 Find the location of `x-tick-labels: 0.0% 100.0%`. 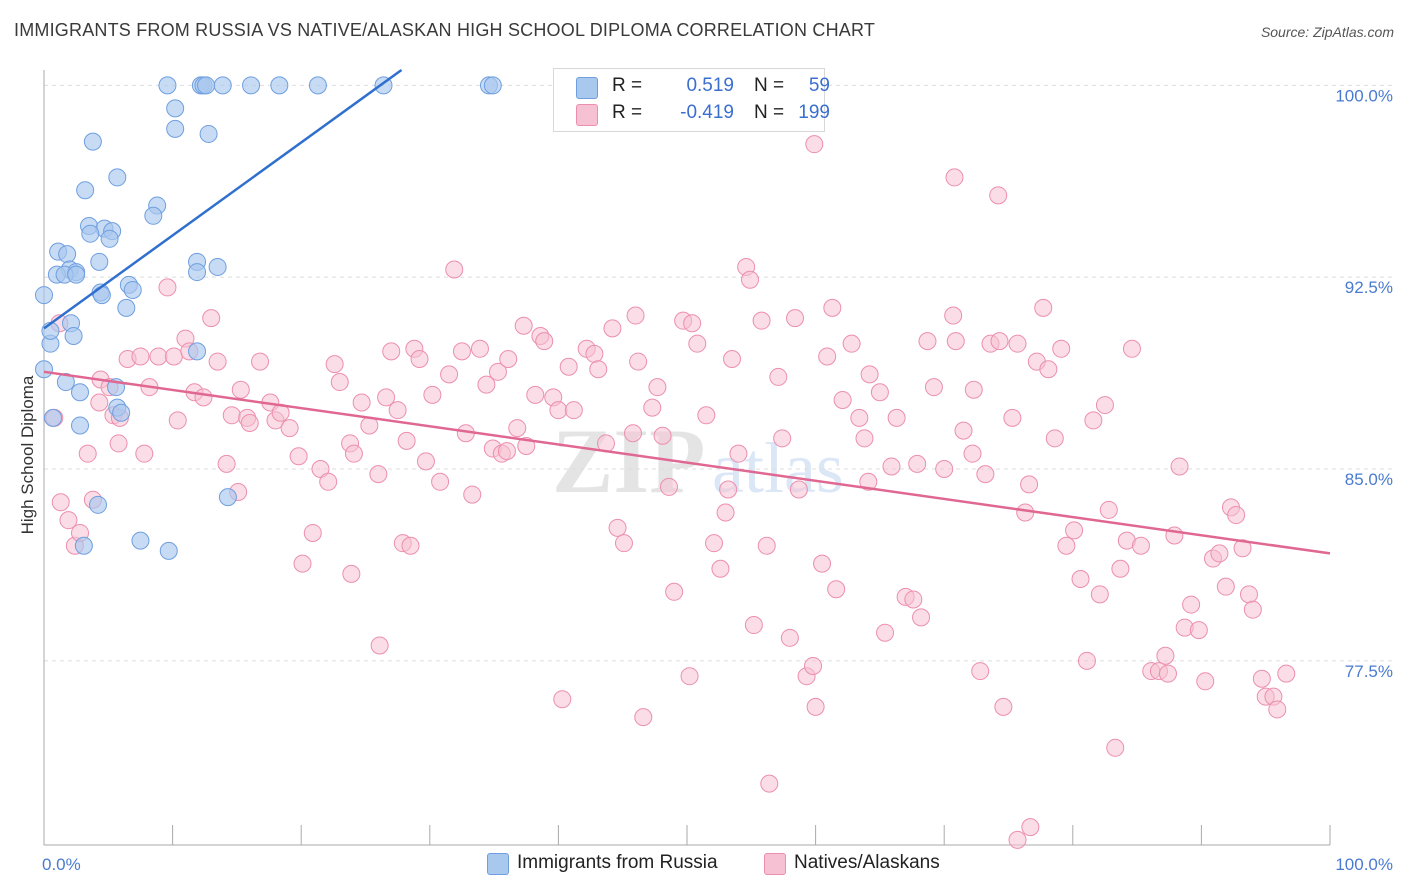

x-tick-labels: 0.0% 100.0% is located at coordinates (717, 864).